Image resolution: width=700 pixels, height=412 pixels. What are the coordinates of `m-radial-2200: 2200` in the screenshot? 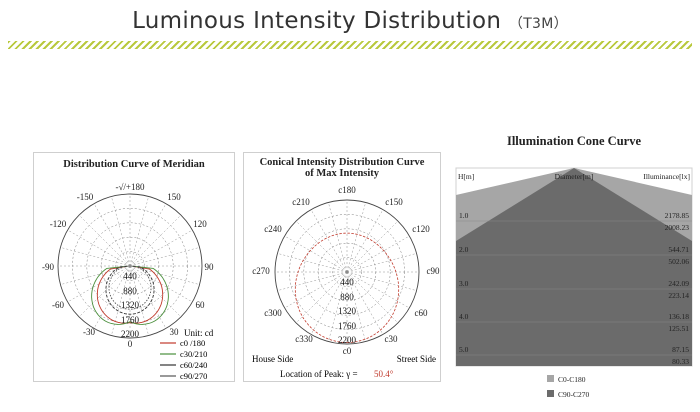 It's located at (130, 334).